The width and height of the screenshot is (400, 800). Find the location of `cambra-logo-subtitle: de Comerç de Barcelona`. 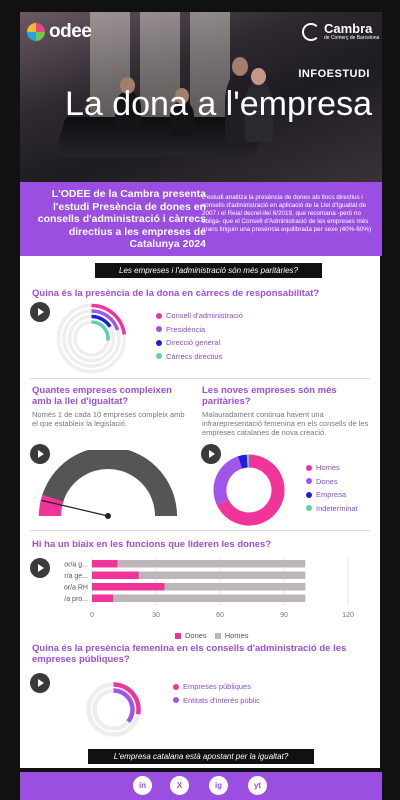

cambra-logo-subtitle: de Comerç de Barcelona is located at coordinates (352, 38).